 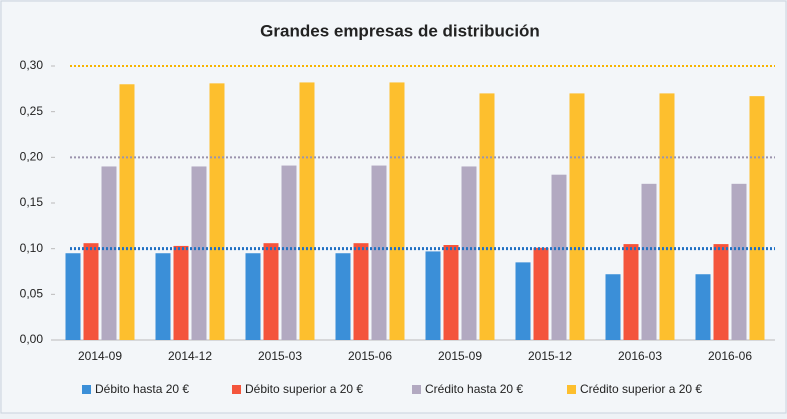 I want to click on y-tick-label: 0,15, so click(x=32, y=202).